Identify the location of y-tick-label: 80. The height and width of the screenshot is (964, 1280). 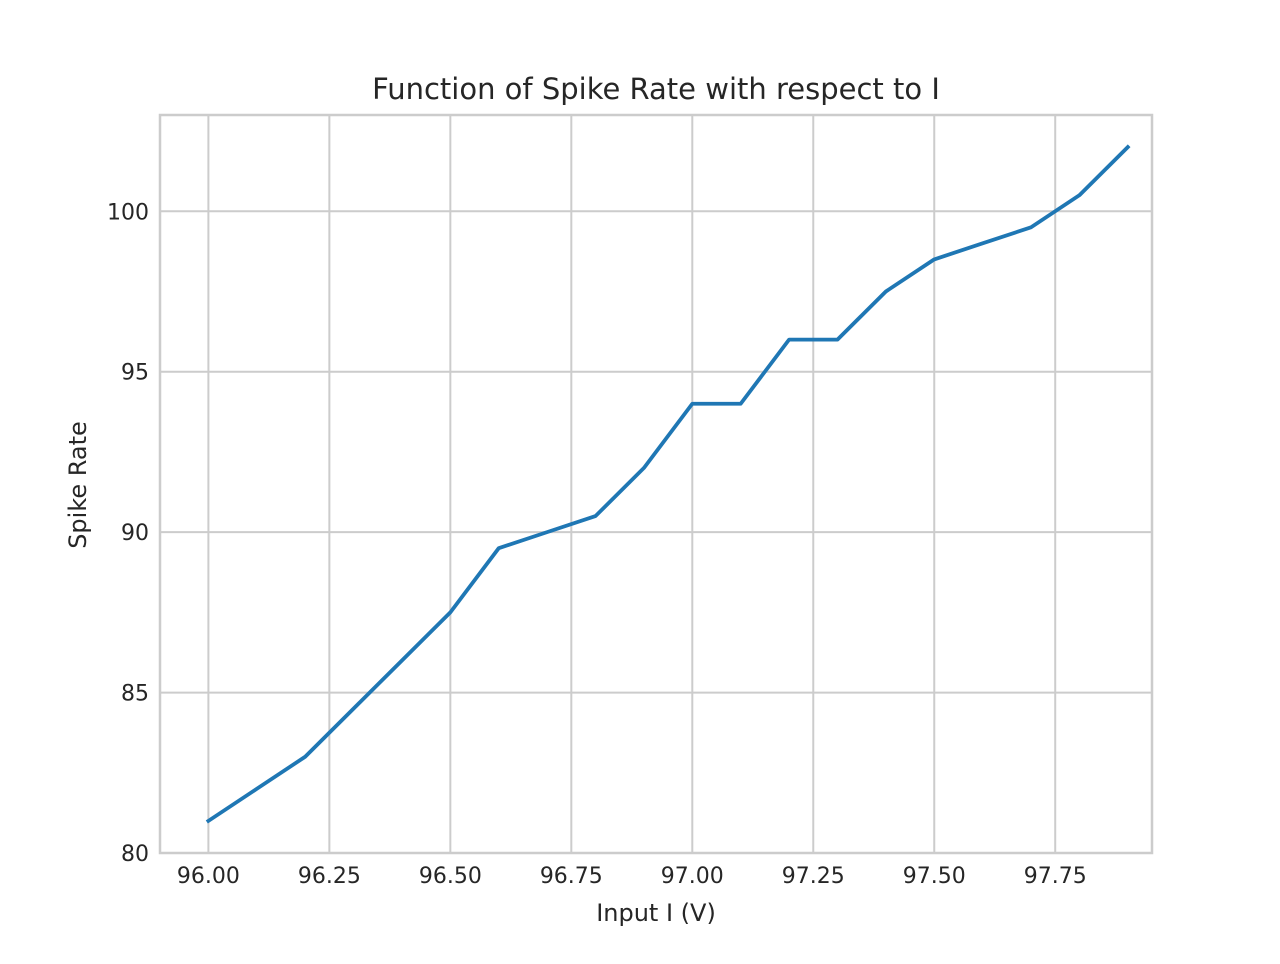
(135, 854).